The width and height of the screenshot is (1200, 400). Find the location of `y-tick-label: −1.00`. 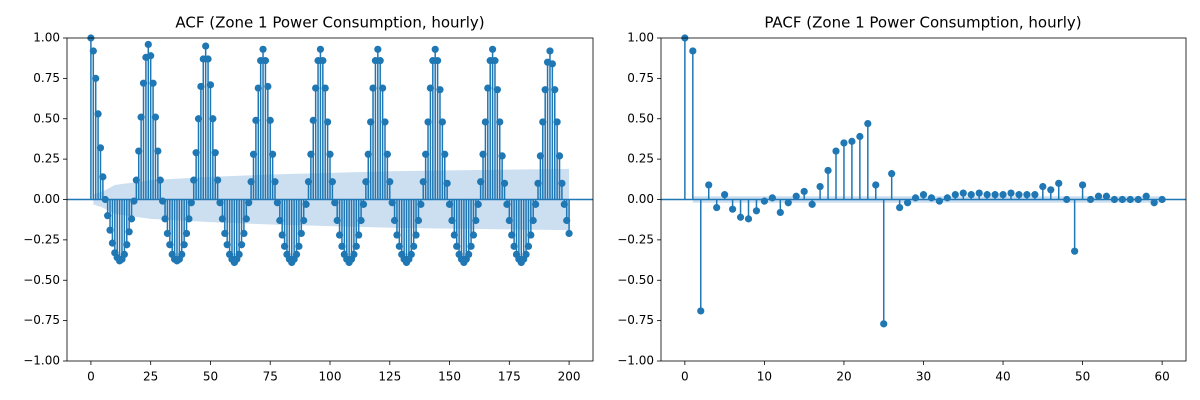

y-tick-label: −1.00 is located at coordinates (41, 361).